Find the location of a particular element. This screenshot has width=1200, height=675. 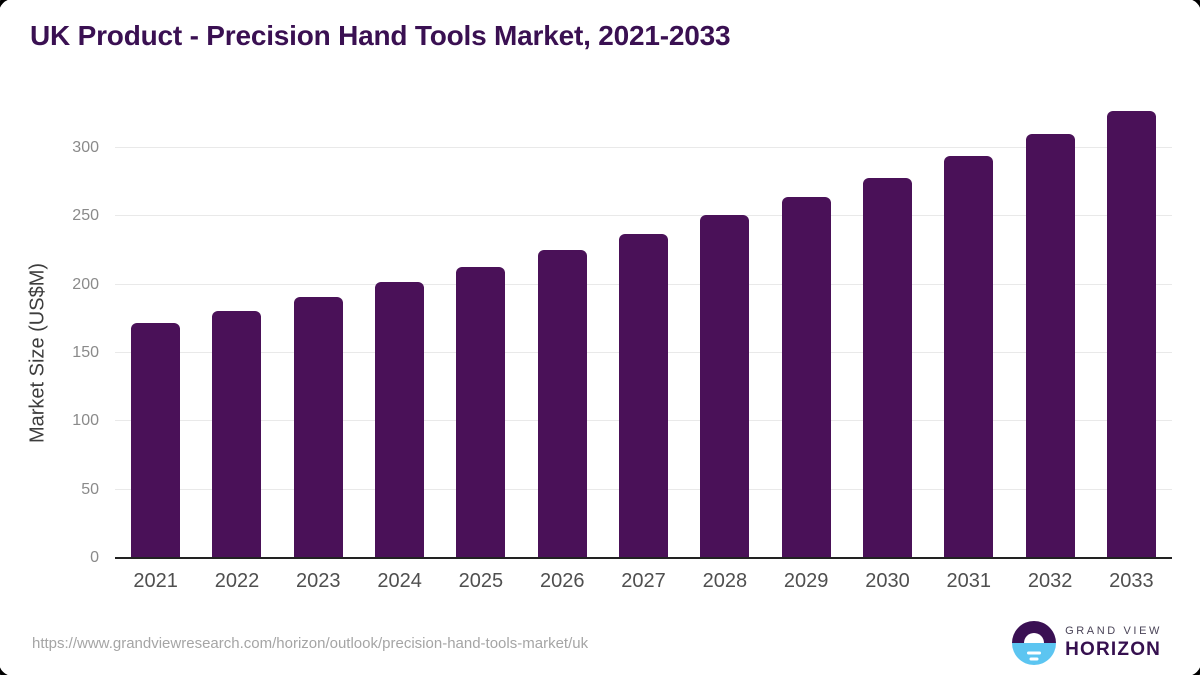

x-tick-label-2025: 2025 is located at coordinates (481, 581).